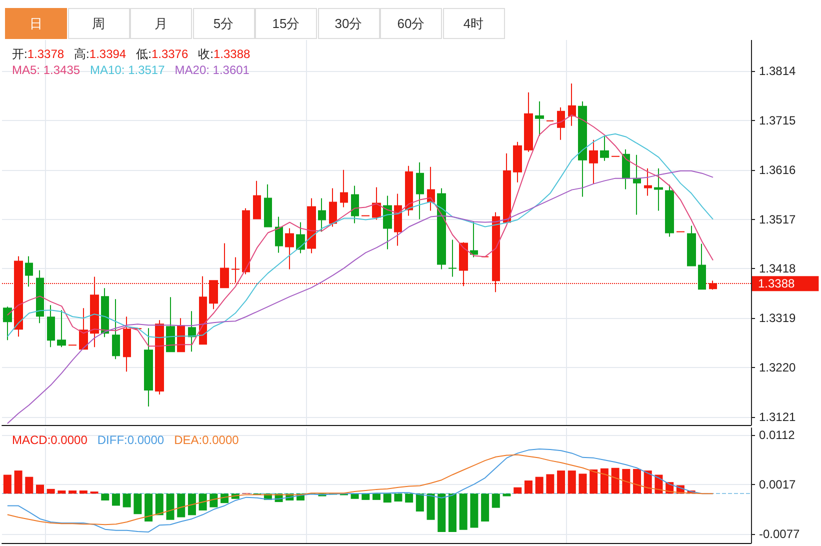  Describe the element at coordinates (779, 534) in the screenshot. I see `y-tick-label: -0.0077` at that location.